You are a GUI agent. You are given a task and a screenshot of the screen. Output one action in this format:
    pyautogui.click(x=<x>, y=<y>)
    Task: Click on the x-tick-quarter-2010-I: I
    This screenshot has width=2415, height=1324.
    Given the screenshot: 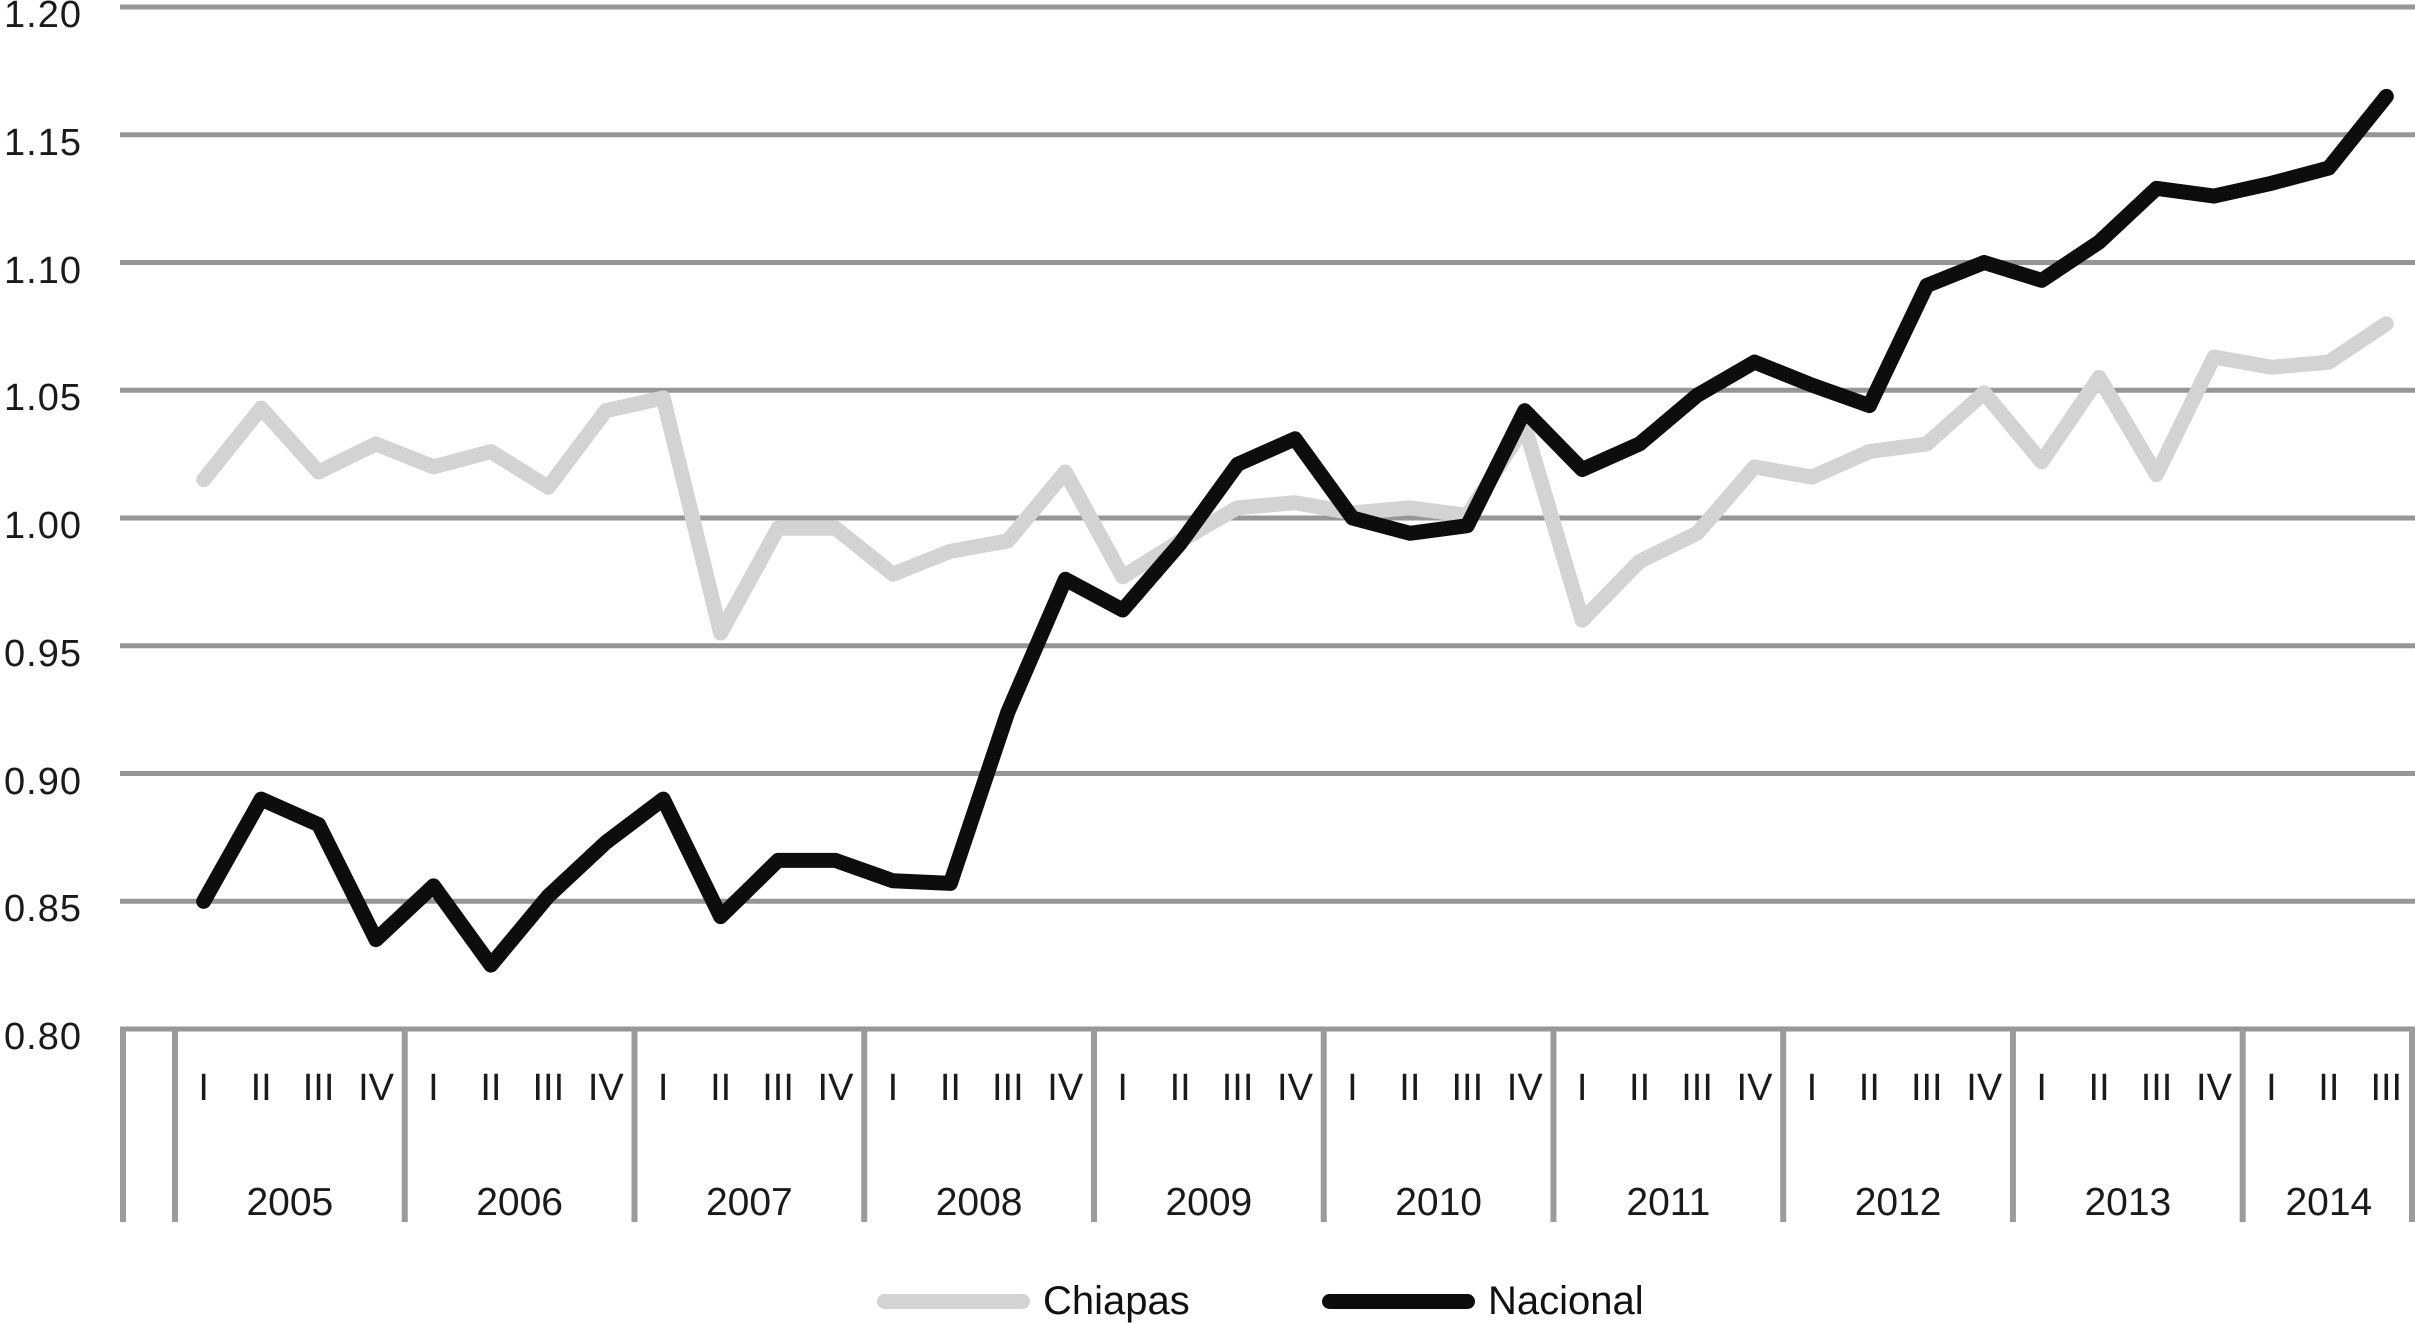 What is the action you would take?
    pyautogui.click(x=1352, y=1088)
    